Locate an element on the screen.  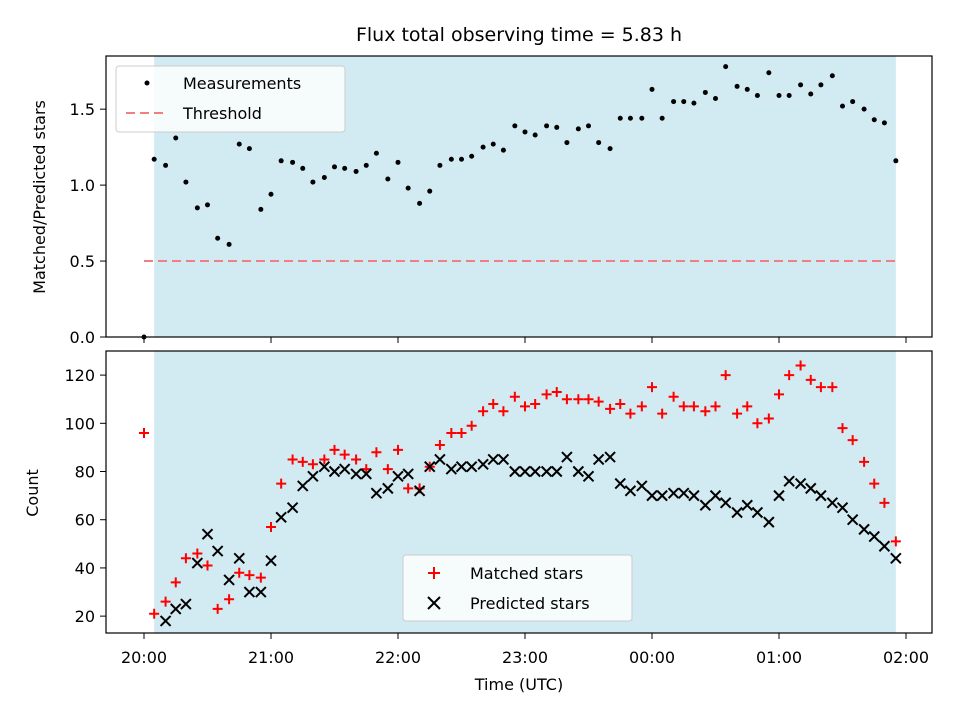
legend-matched-label: Matched stars is located at coordinates (526, 573).